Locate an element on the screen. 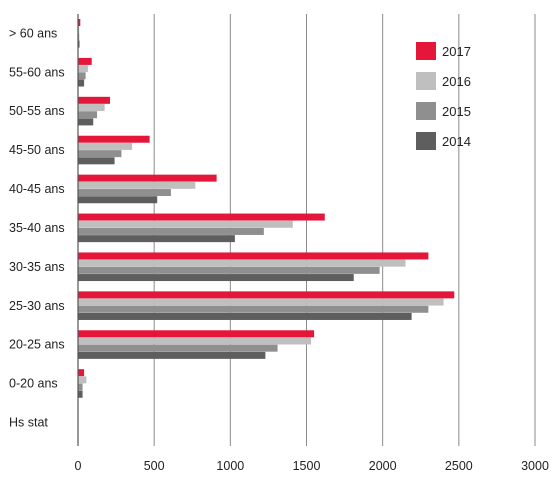 This screenshot has width=554, height=480. category-label: 35-40 ans is located at coordinates (37, 228).